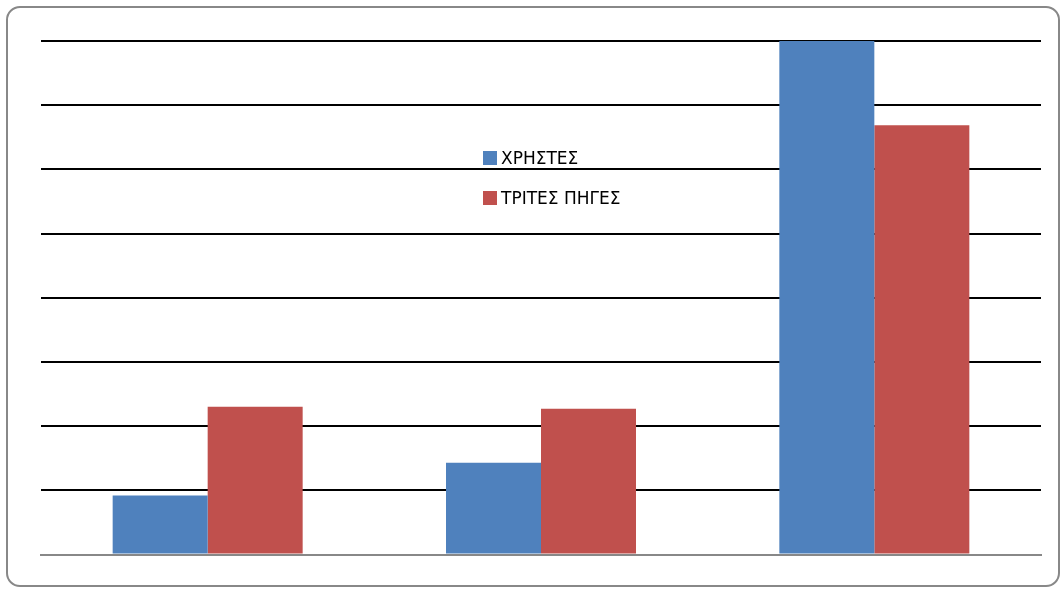  Describe the element at coordinates (540, 158) in the screenshot. I see `legend-label: ΧΡΗΣΤΕΣ` at that location.